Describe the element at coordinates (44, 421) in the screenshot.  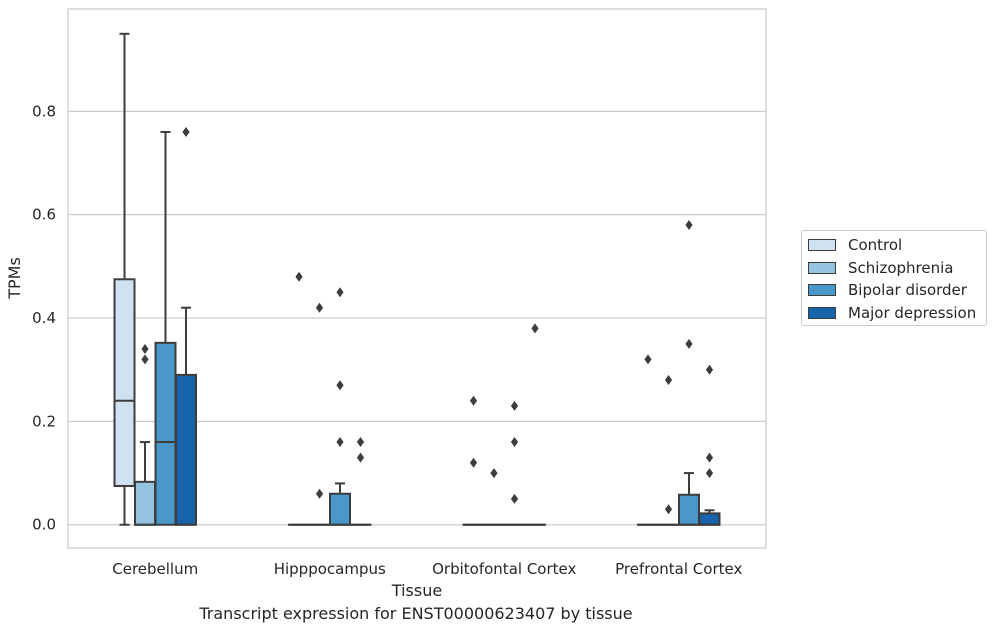
I see `y-tick-label: 0.2` at that location.